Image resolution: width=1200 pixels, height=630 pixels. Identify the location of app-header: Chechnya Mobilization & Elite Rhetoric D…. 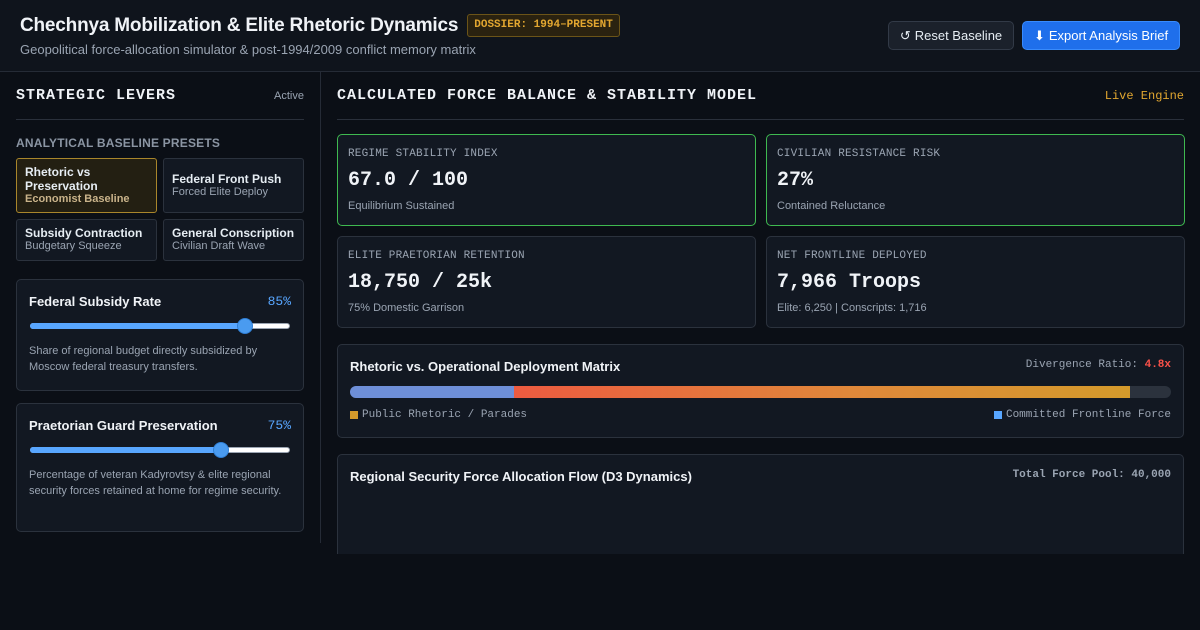
(600, 36).